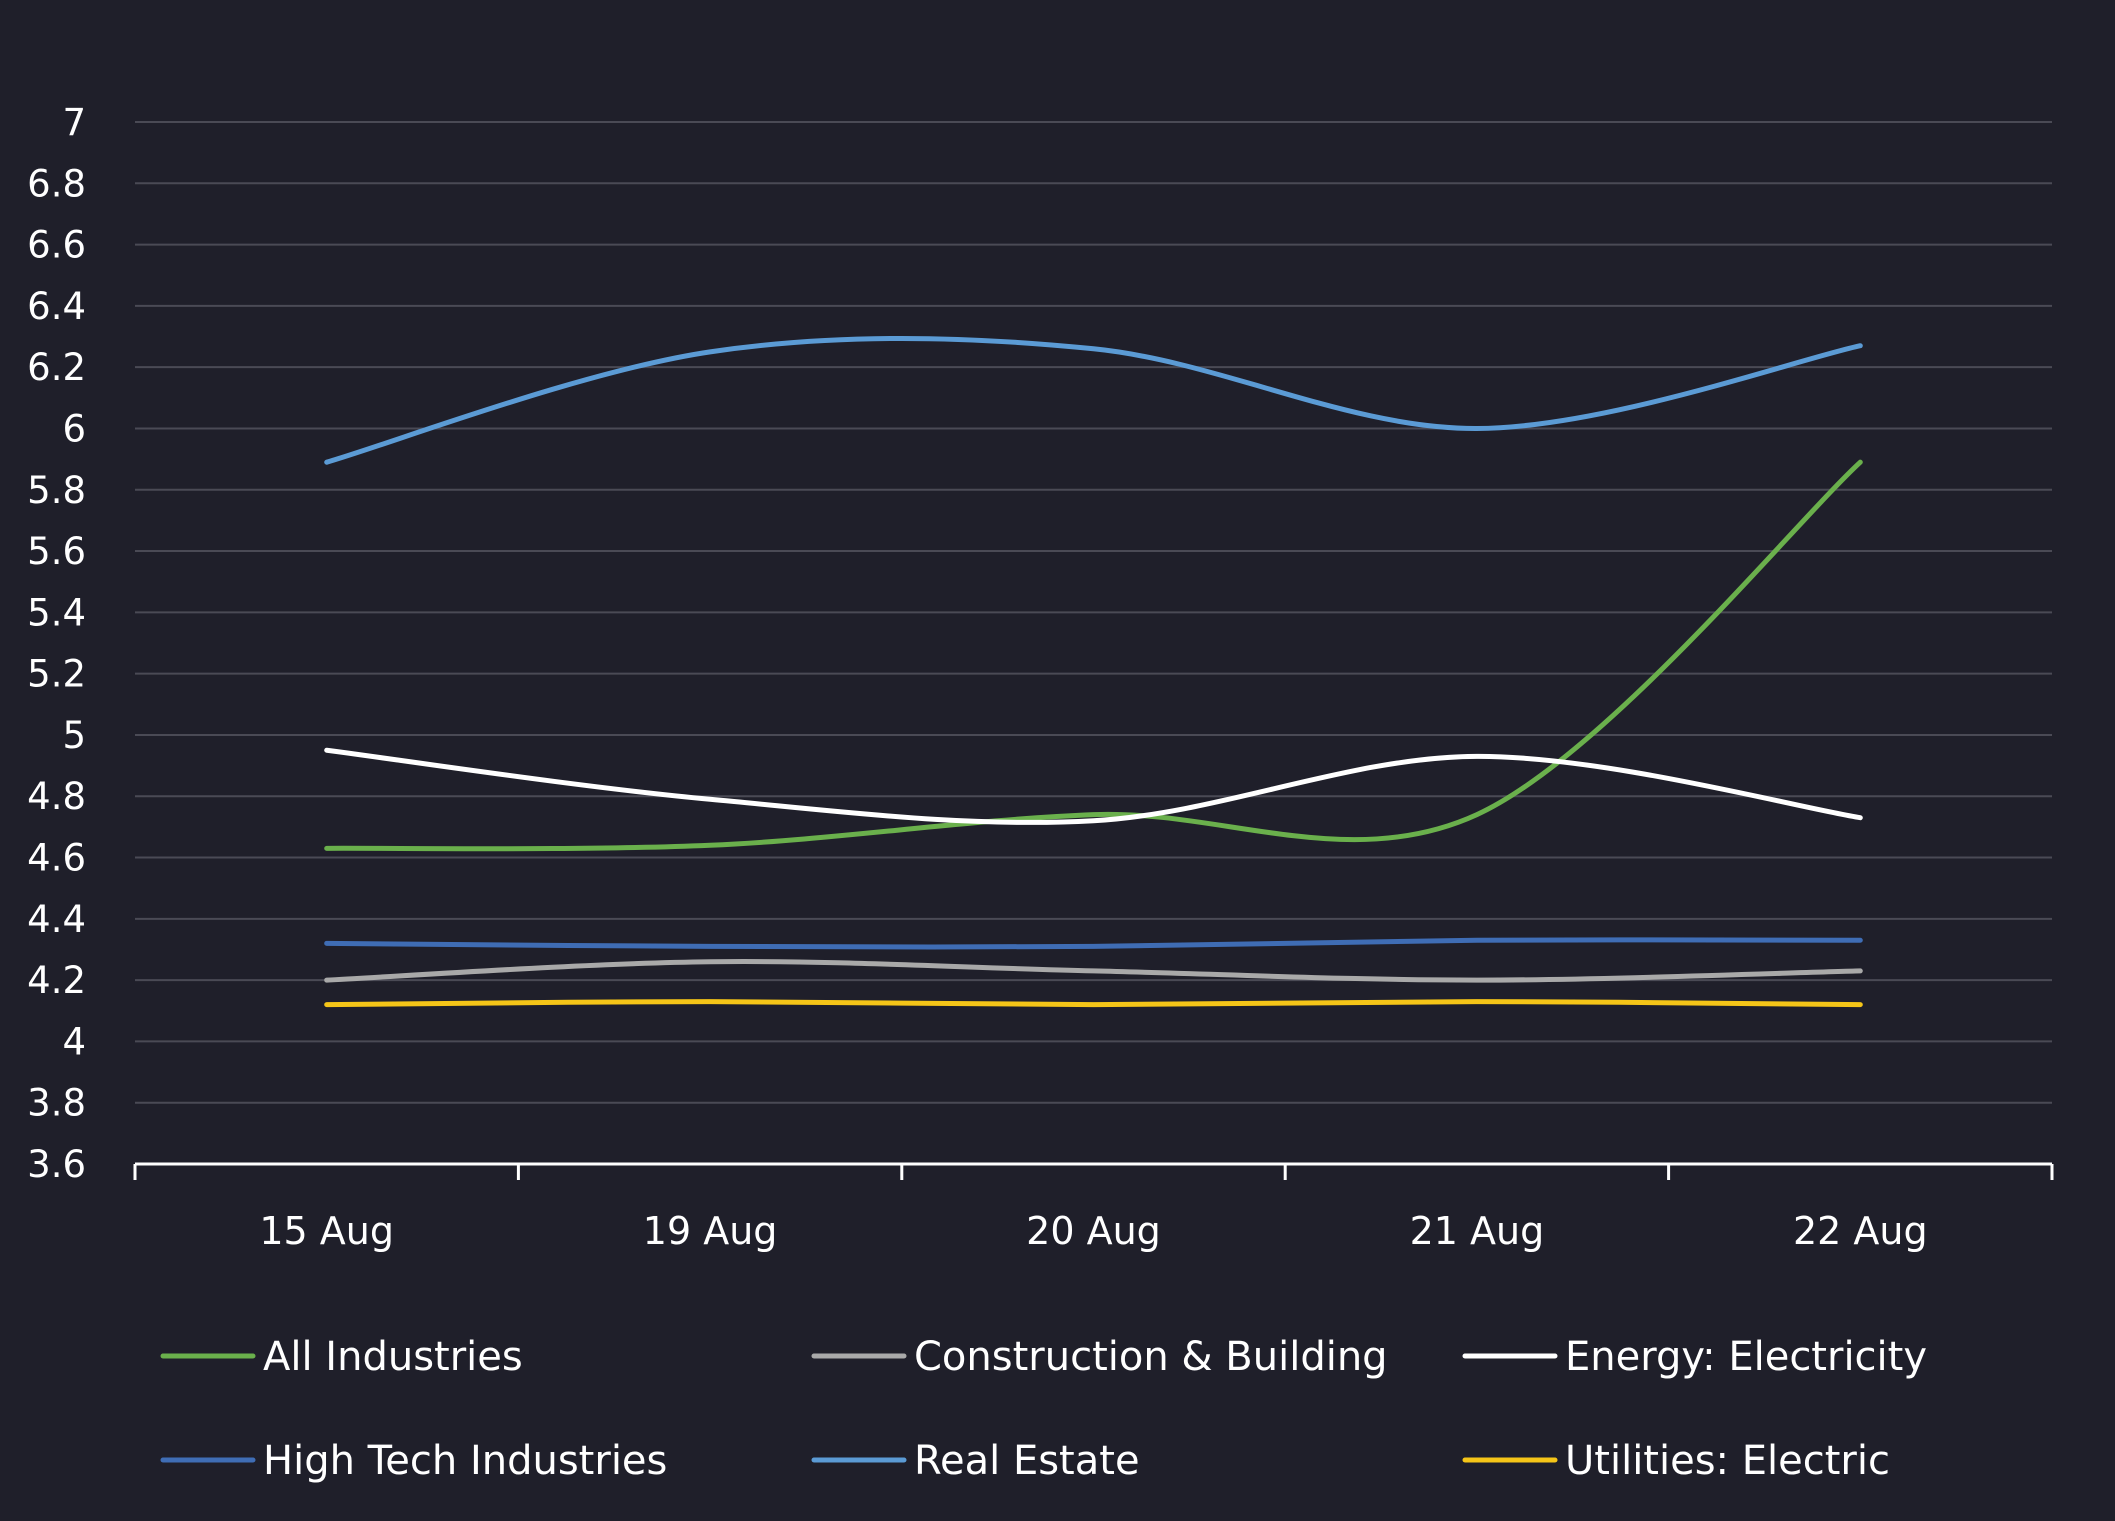 This screenshot has height=1521, width=2115. What do you see at coordinates (56, 245) in the screenshot?
I see `y-tick-label: 6.6` at bounding box center [56, 245].